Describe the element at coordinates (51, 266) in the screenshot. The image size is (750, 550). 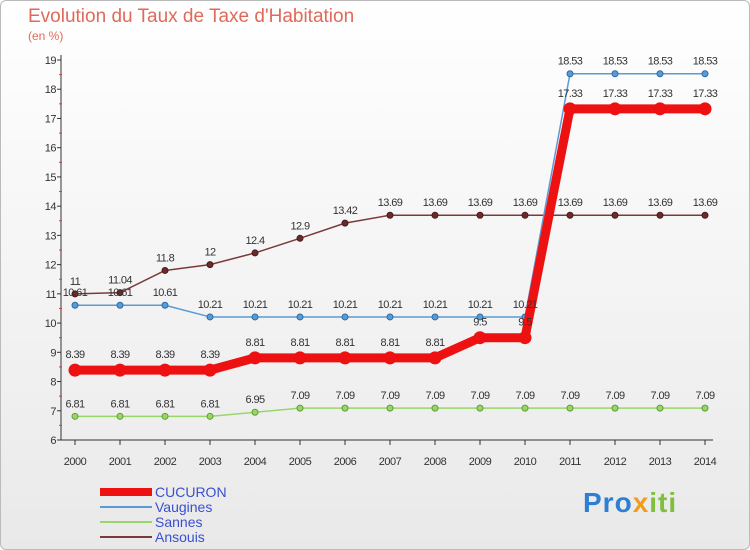
I see `y-tick-label: 12` at that location.